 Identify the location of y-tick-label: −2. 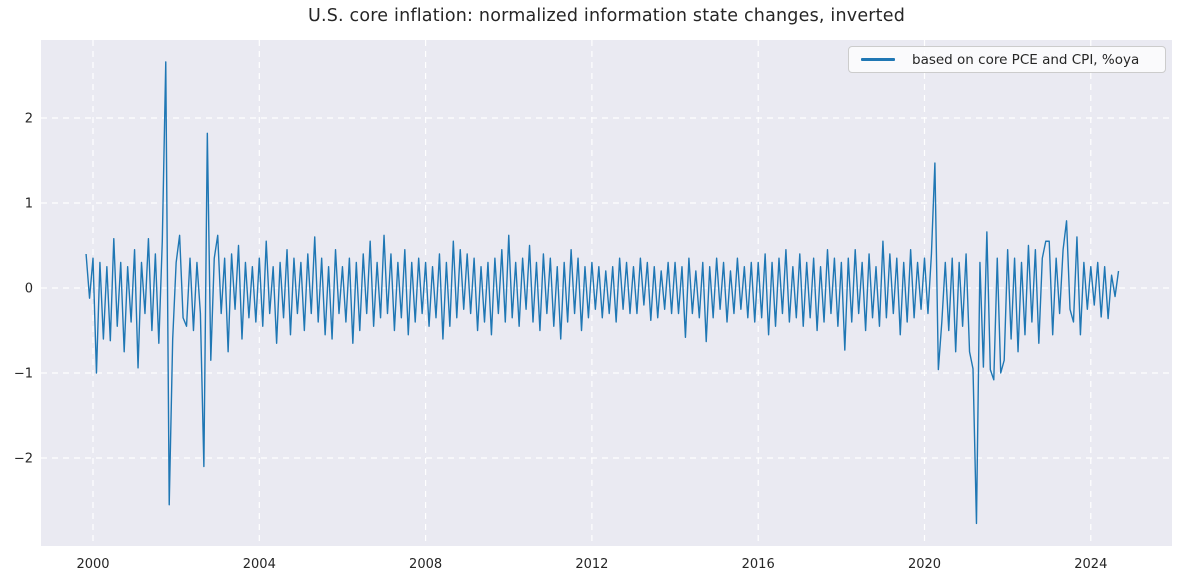
(23, 459).